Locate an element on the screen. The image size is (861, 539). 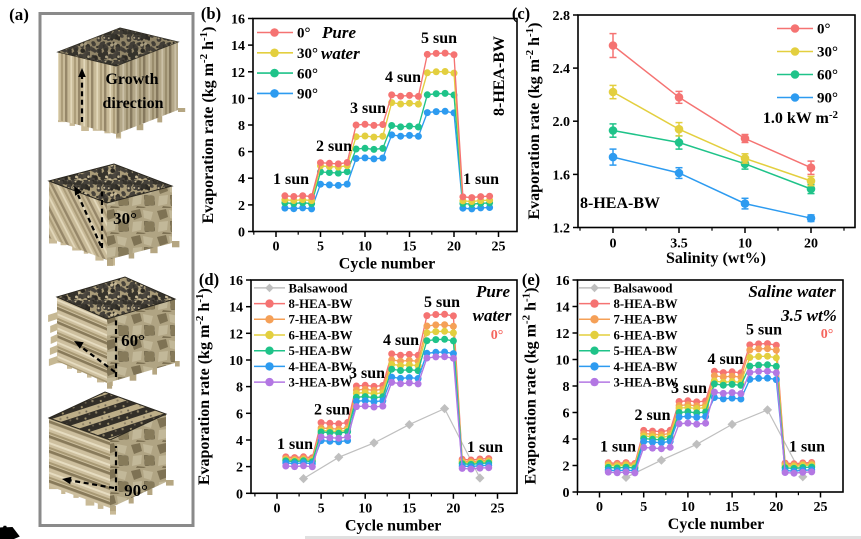
svg-text: Salinity (wt%) is located at coordinates (716, 258).